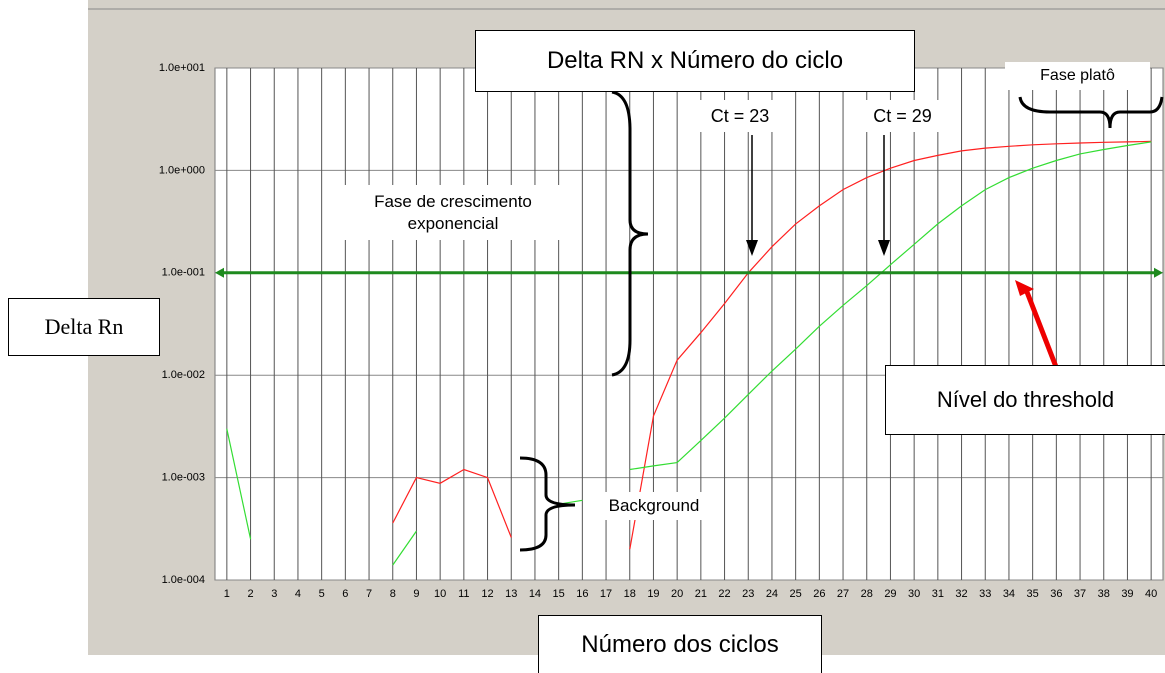 This screenshot has width=1165, height=673. What do you see at coordinates (1025, 400) in the screenshot?
I see `annotation: Nível do threshold` at bounding box center [1025, 400].